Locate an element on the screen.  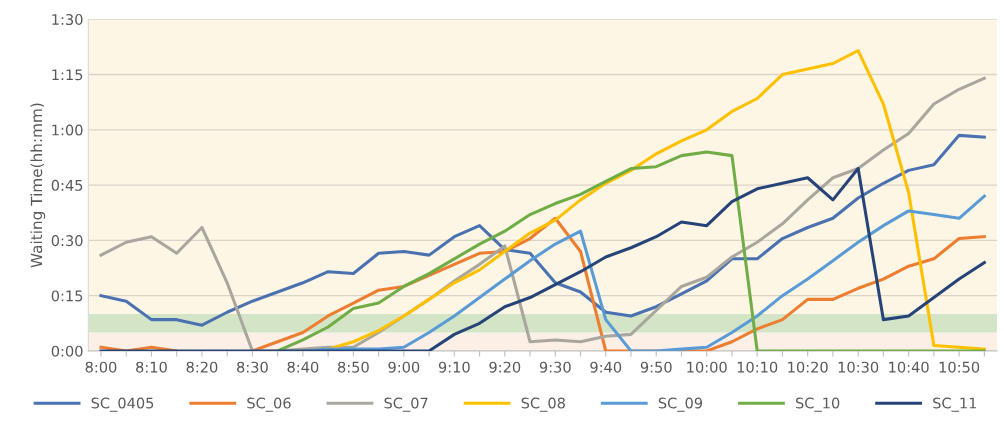
x-tick-label: 9:30 is located at coordinates (555, 367).